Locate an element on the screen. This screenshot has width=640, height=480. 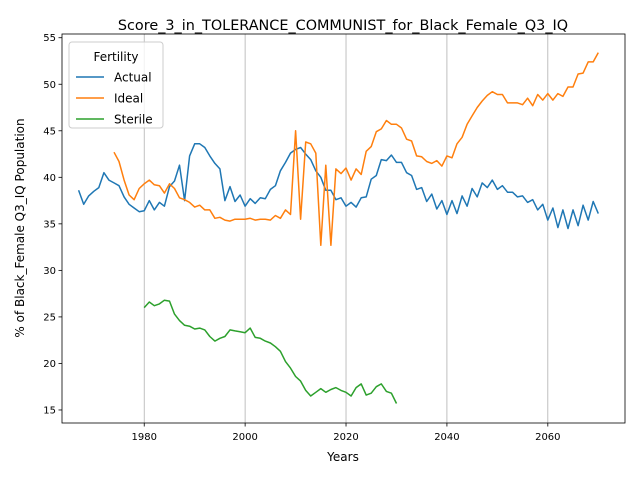
y-tick-label: 35 is located at coordinates (49, 224).